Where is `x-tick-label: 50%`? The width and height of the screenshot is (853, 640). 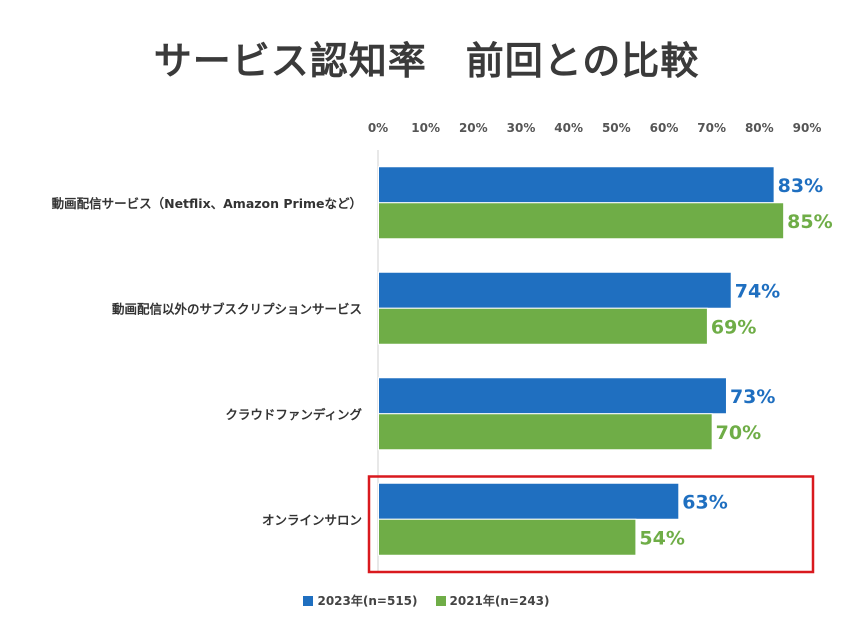
x-tick-label: 50% is located at coordinates (616, 128).